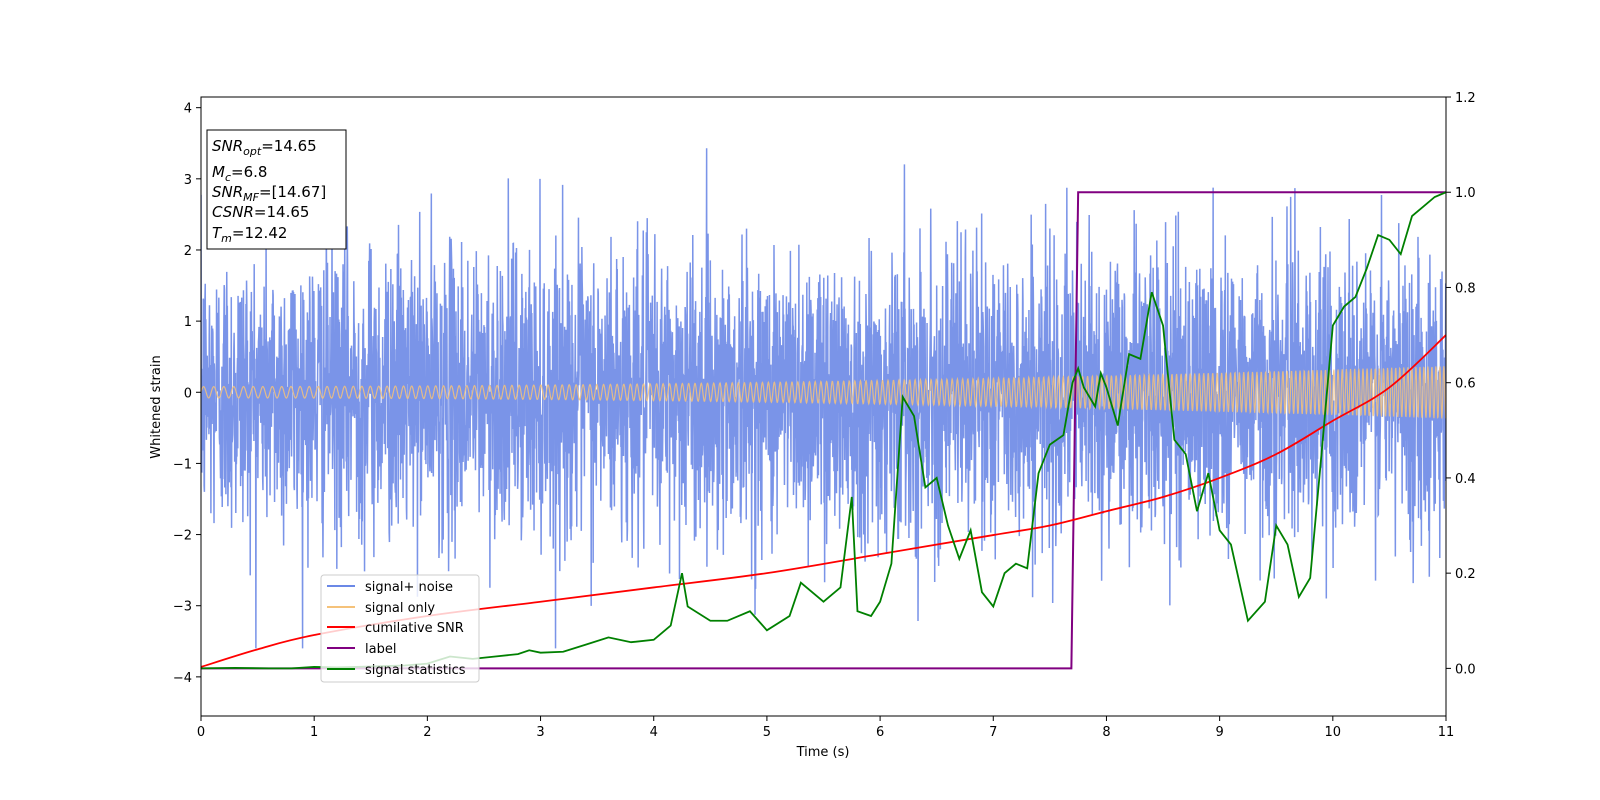  What do you see at coordinates (188, 180) in the screenshot?
I see `y-tick-label: 3` at bounding box center [188, 180].